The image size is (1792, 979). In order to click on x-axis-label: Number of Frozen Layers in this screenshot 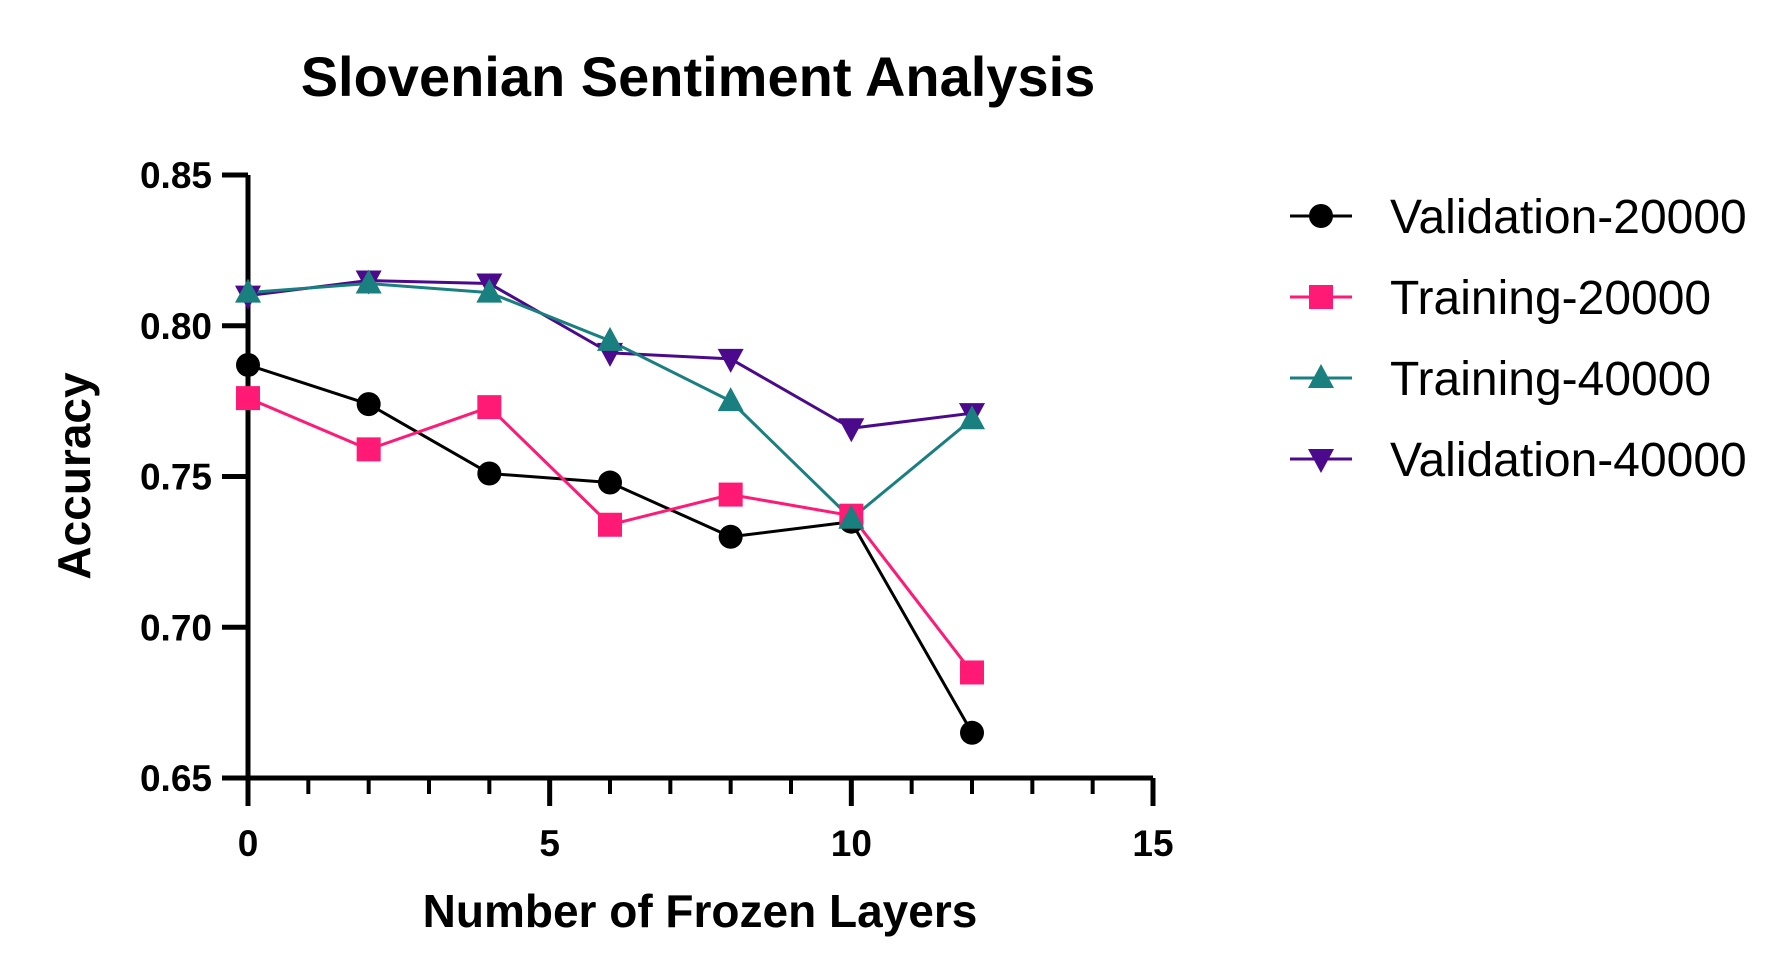, I will do `click(700, 911)`.